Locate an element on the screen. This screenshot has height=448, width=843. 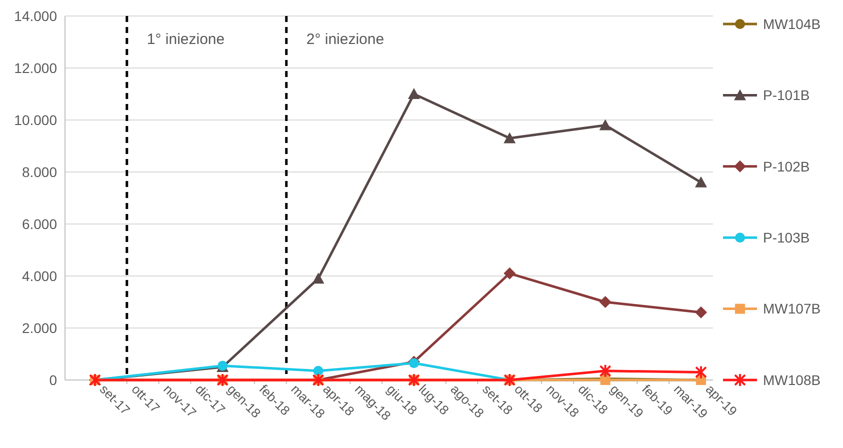
y-tick-label: 0 is located at coordinates (53, 380).